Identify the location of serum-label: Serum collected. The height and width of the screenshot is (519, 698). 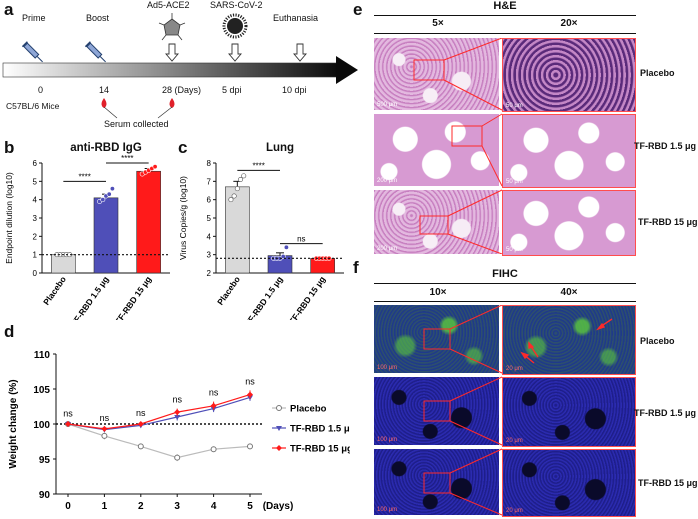
(136, 124).